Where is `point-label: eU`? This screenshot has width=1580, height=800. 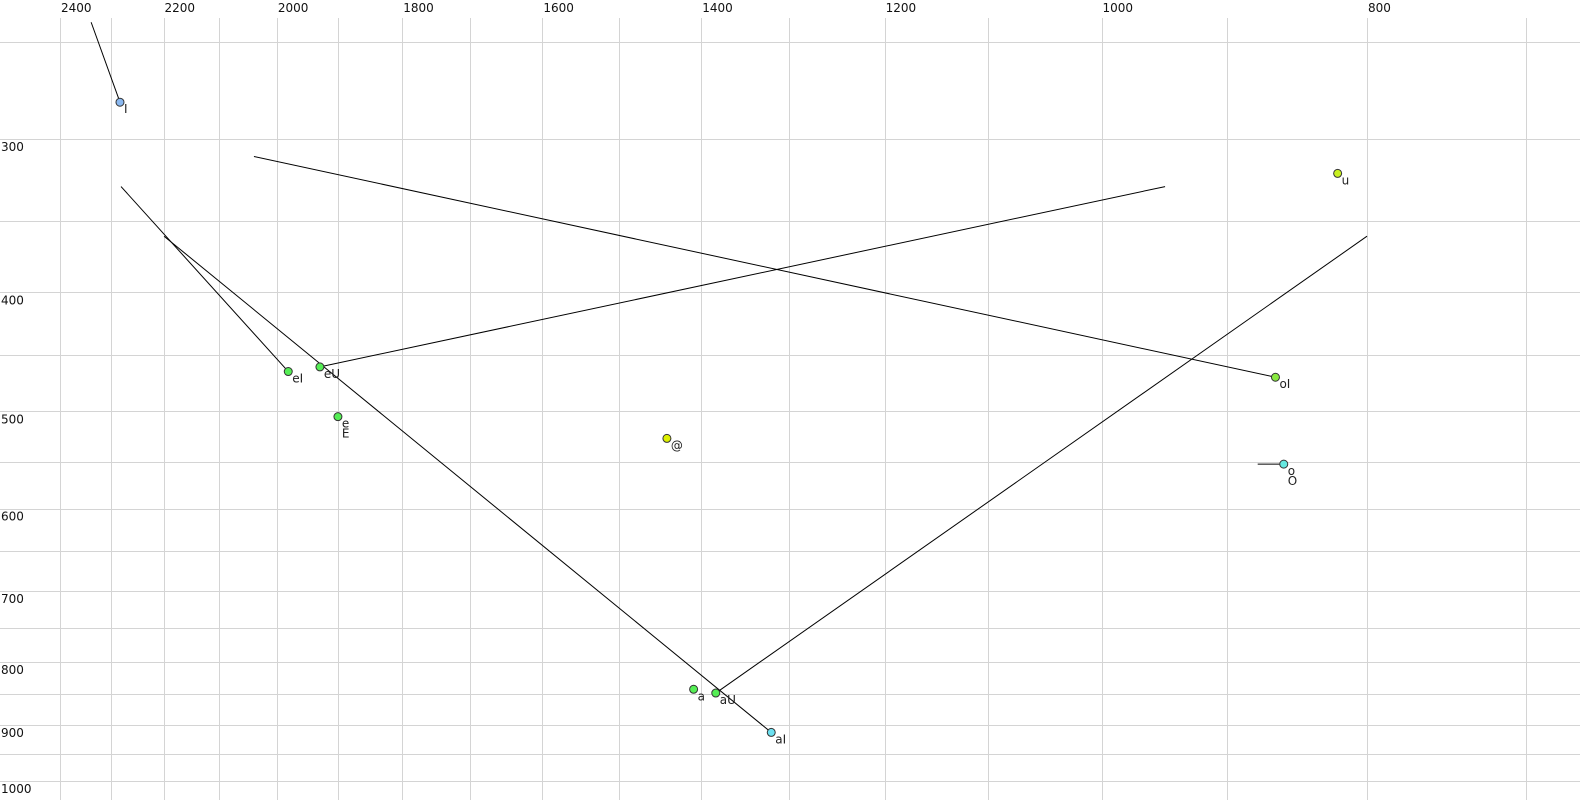 point-label: eU is located at coordinates (332, 374).